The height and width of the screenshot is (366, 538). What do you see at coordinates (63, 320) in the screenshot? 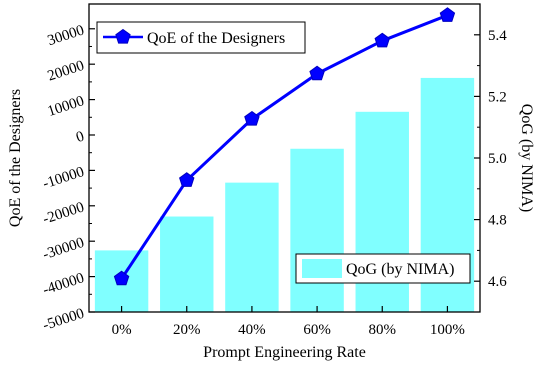
I see `left-tick-label: -50000` at bounding box center [63, 320].